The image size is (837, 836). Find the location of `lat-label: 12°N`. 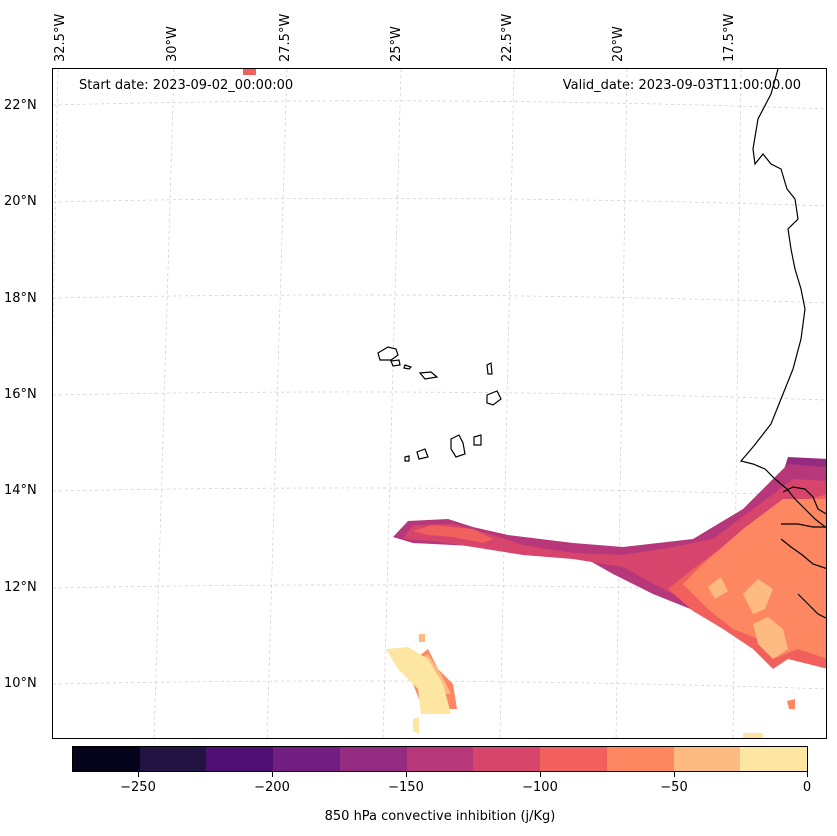

lat-label: 12°N is located at coordinates (20, 587).